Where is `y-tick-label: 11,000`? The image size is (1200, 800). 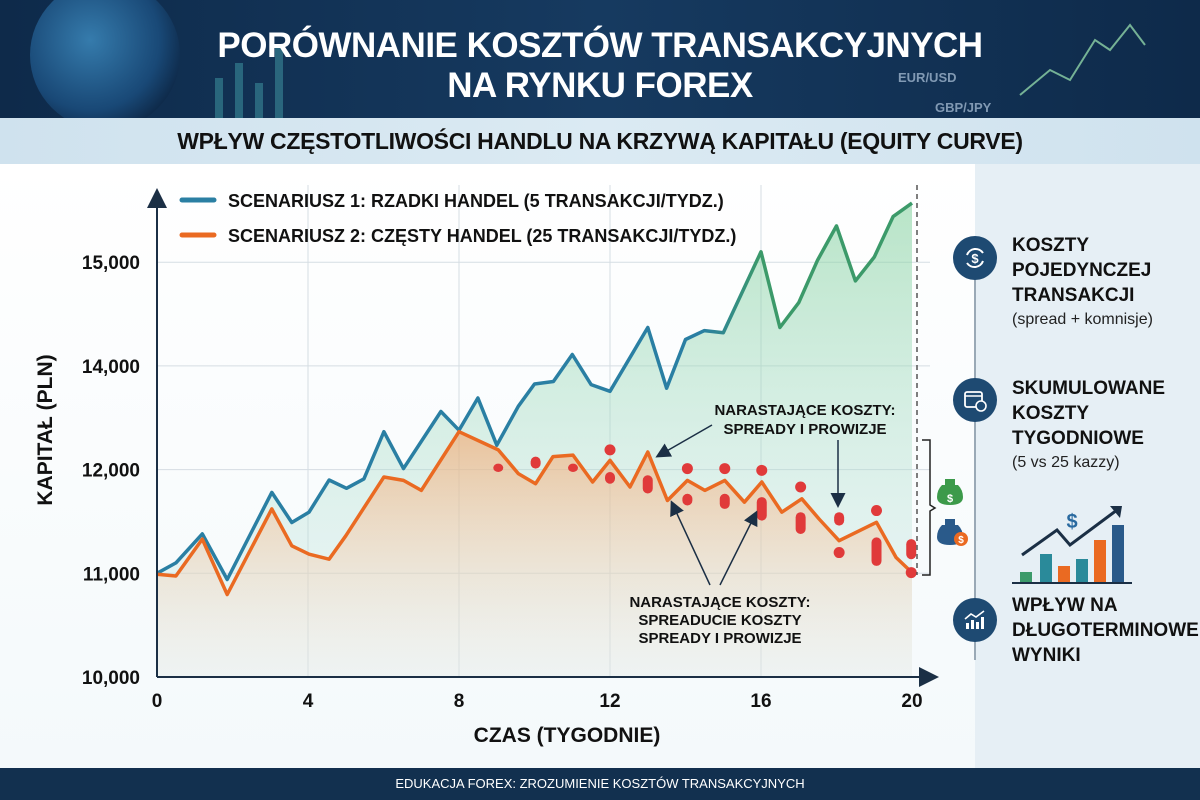
y-tick-label: 11,000 is located at coordinates (111, 574).